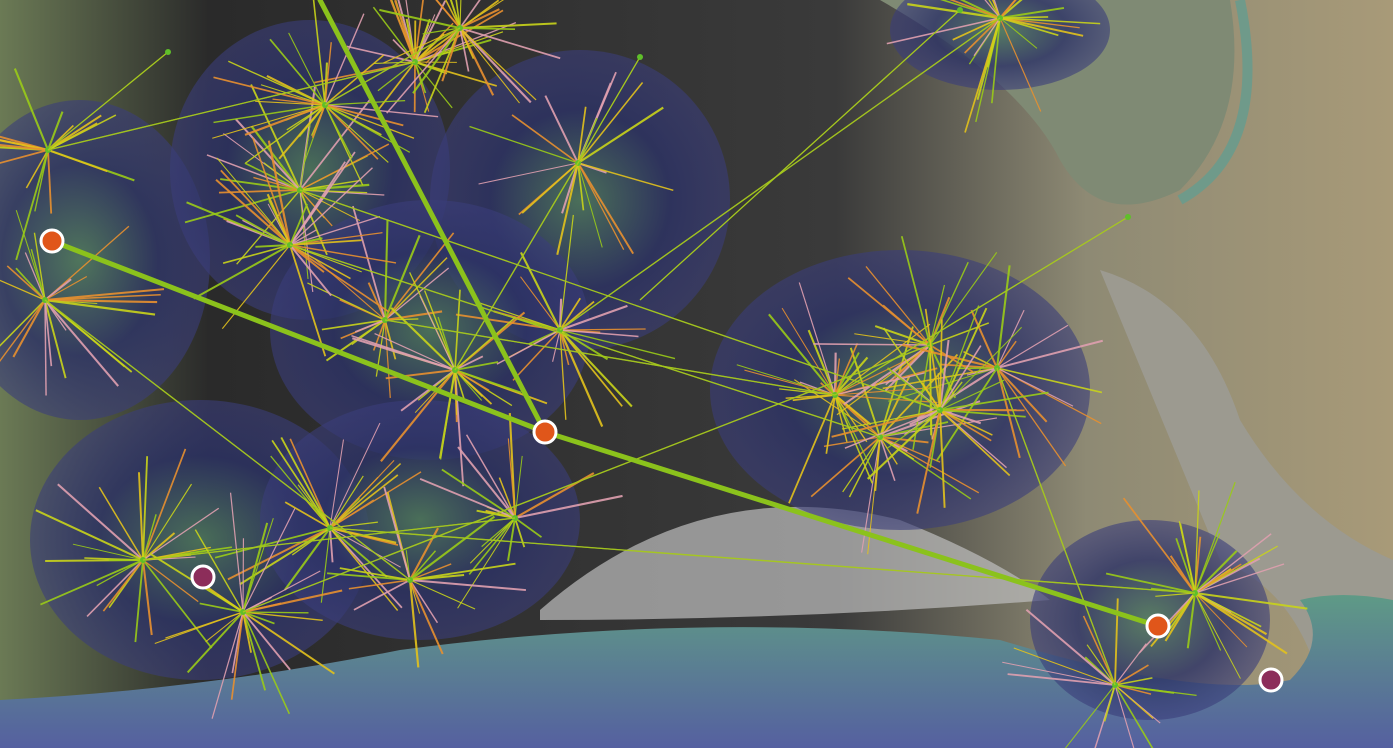  I want to click on trunk-link, so click(298, 336).